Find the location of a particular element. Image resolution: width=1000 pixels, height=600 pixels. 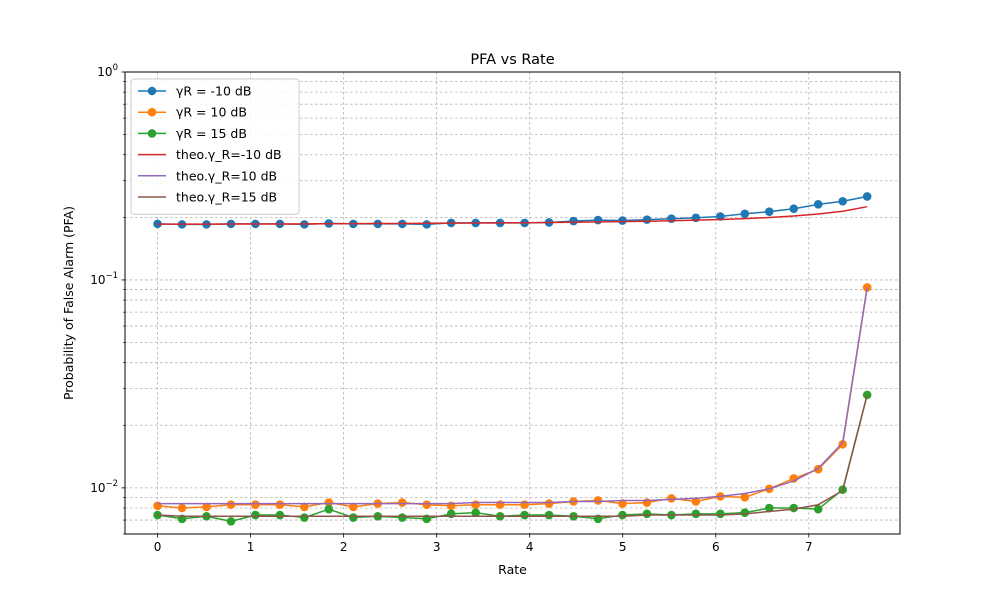

x-tick-label: 3 is located at coordinates (437, 547).